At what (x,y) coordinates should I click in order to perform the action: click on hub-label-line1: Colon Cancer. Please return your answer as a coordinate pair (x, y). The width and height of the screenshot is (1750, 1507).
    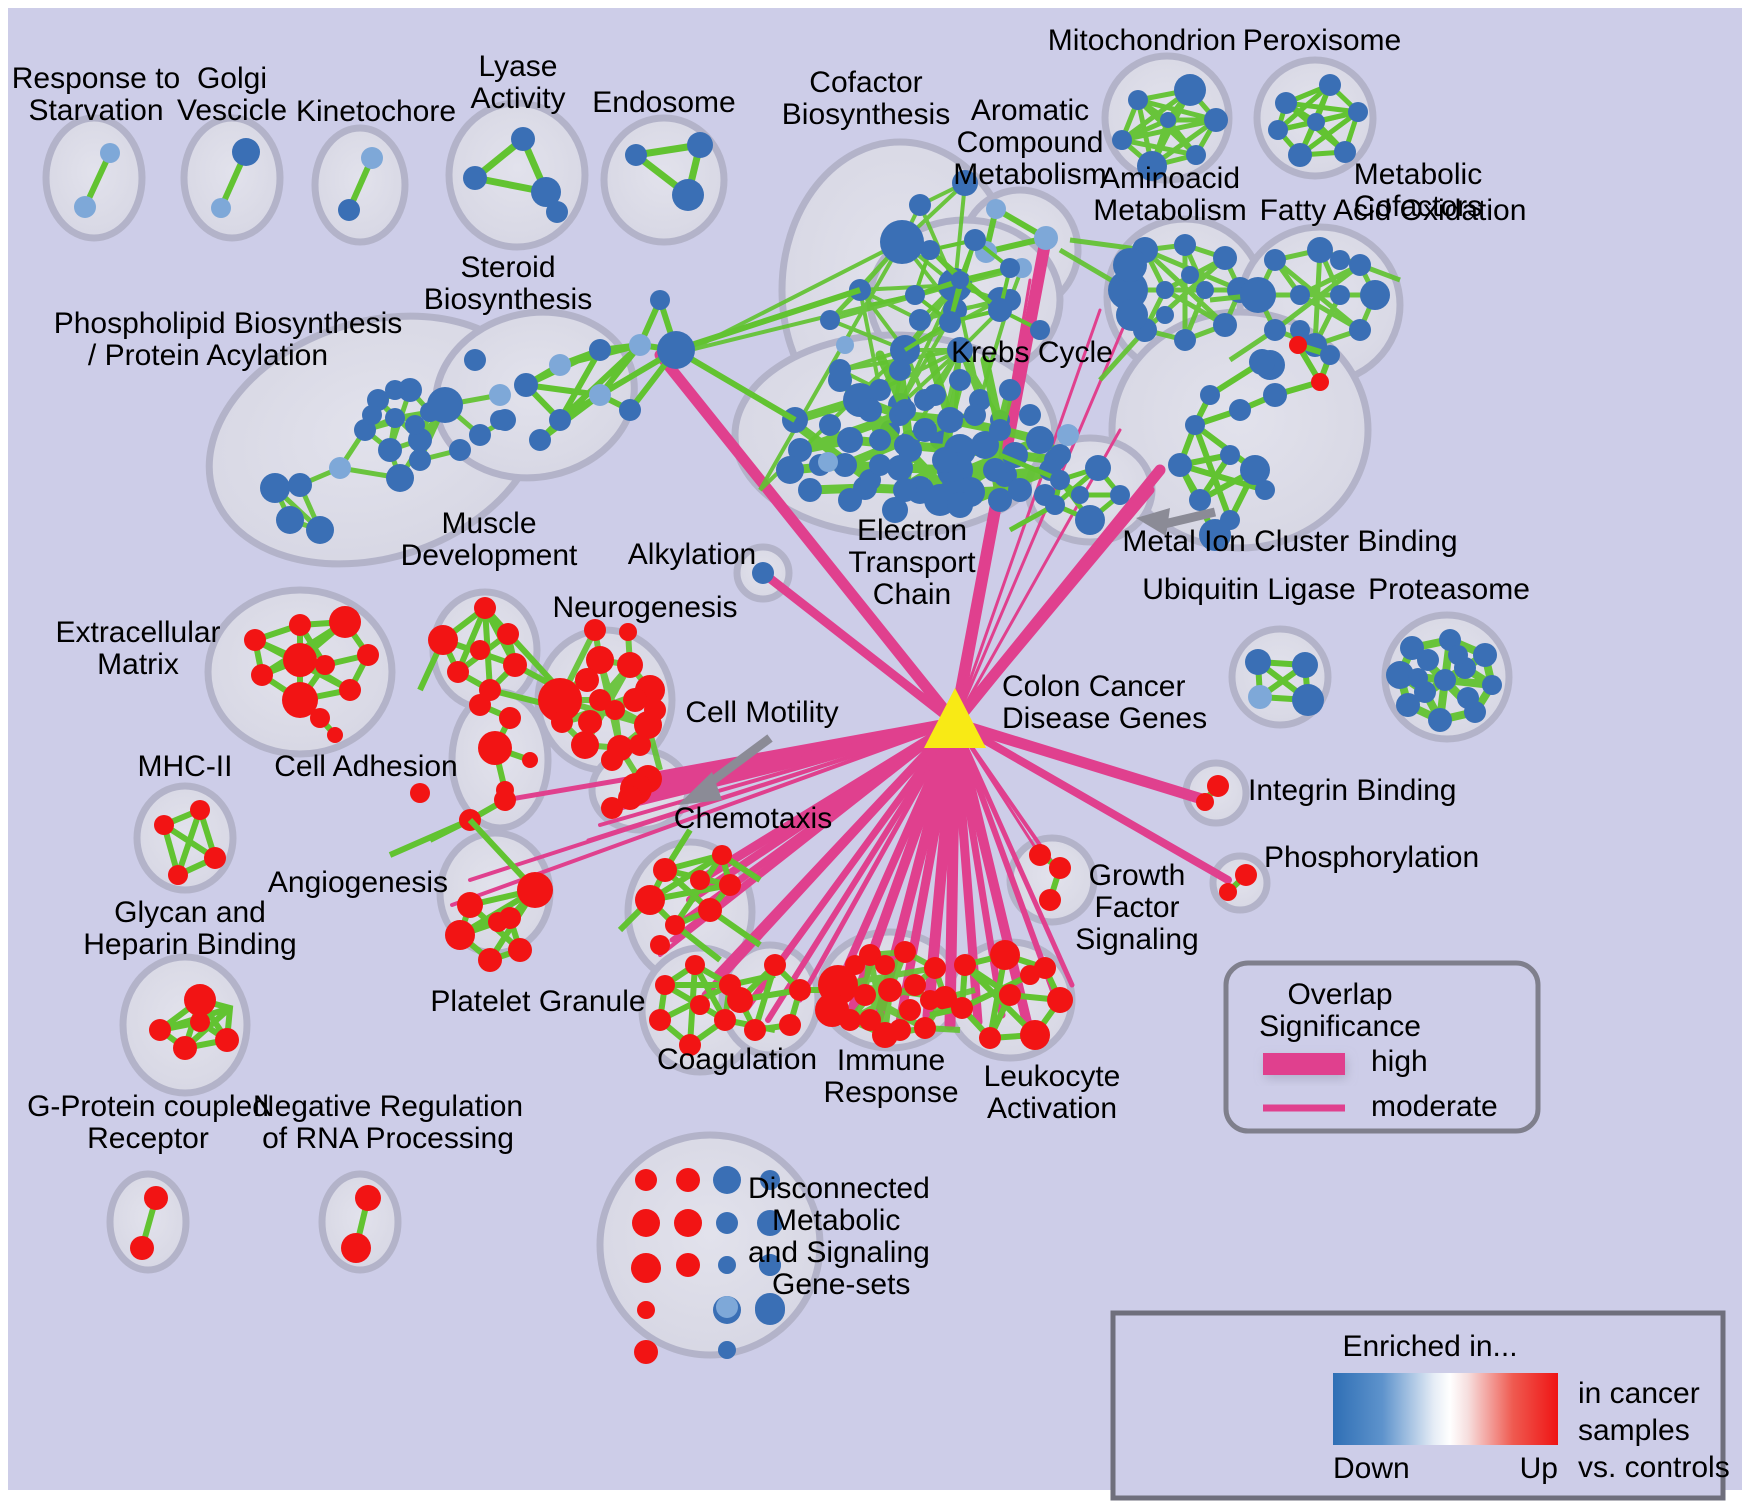
    Looking at the image, I should click on (1093, 686).